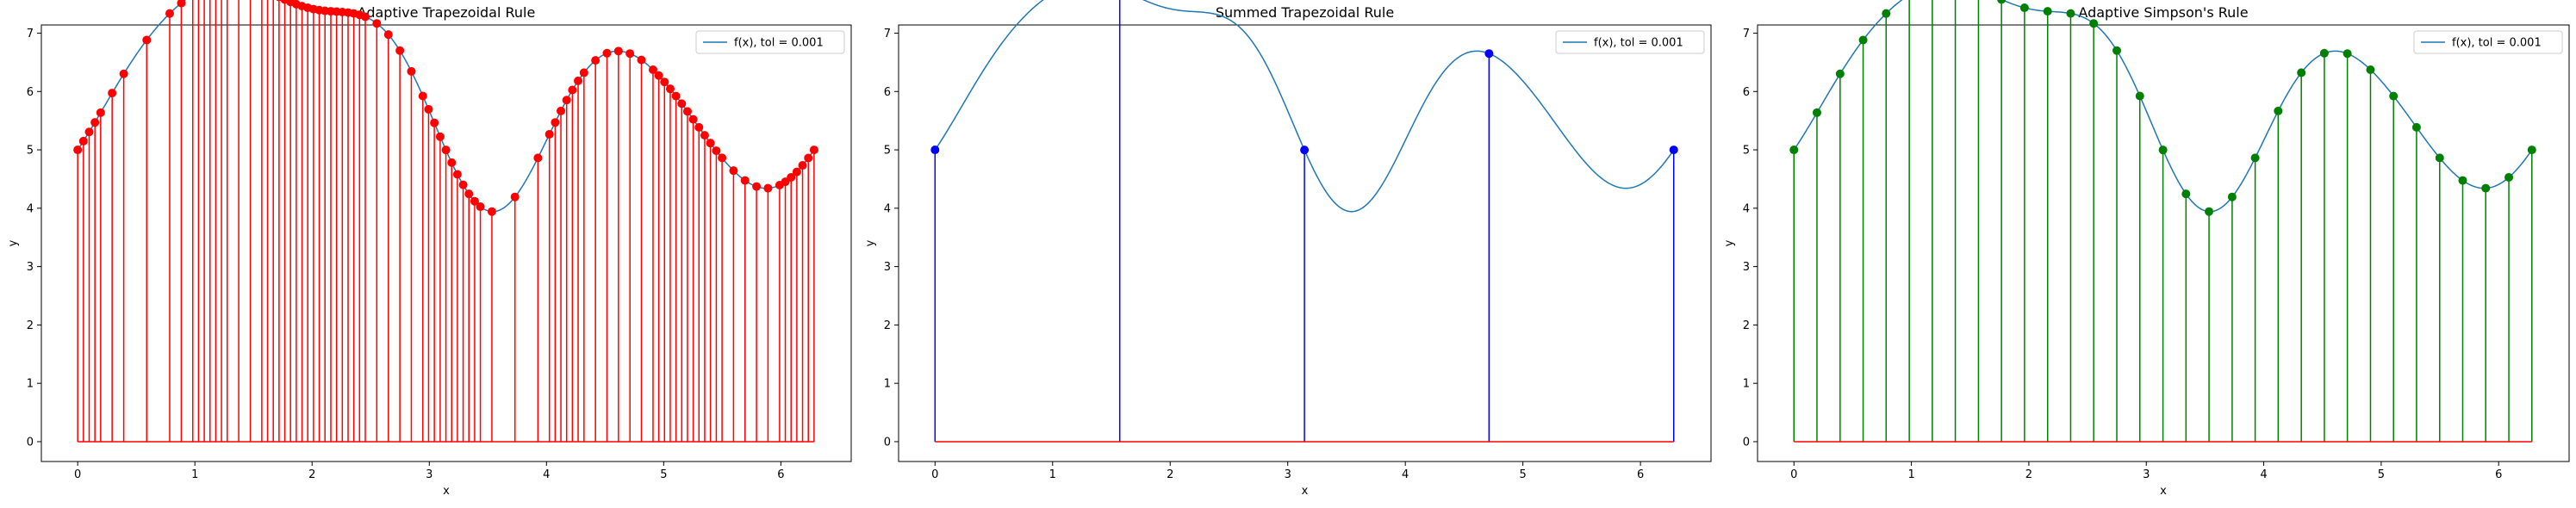  Describe the element at coordinates (2163, 12) in the screenshot. I see `chart-title: Adaptive Simpson's Rule` at that location.